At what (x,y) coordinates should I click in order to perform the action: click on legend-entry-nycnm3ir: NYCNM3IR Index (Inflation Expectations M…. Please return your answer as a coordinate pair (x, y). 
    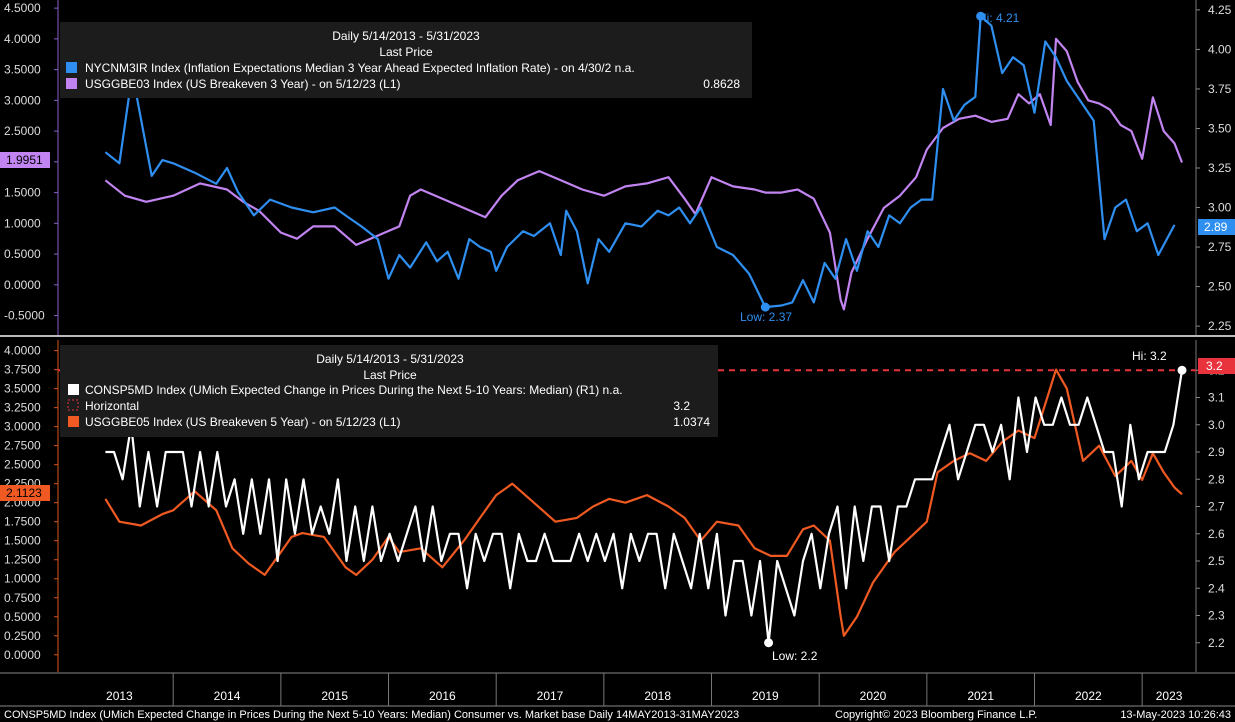
    Looking at the image, I should click on (360, 68).